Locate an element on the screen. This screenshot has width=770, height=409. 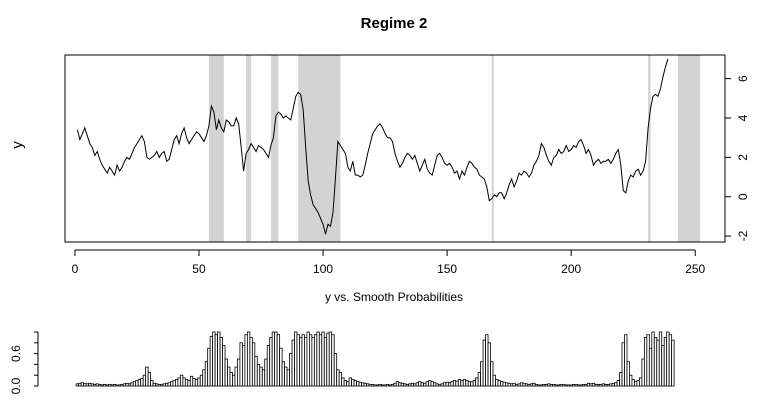
probability-bars is located at coordinates (375, 359).